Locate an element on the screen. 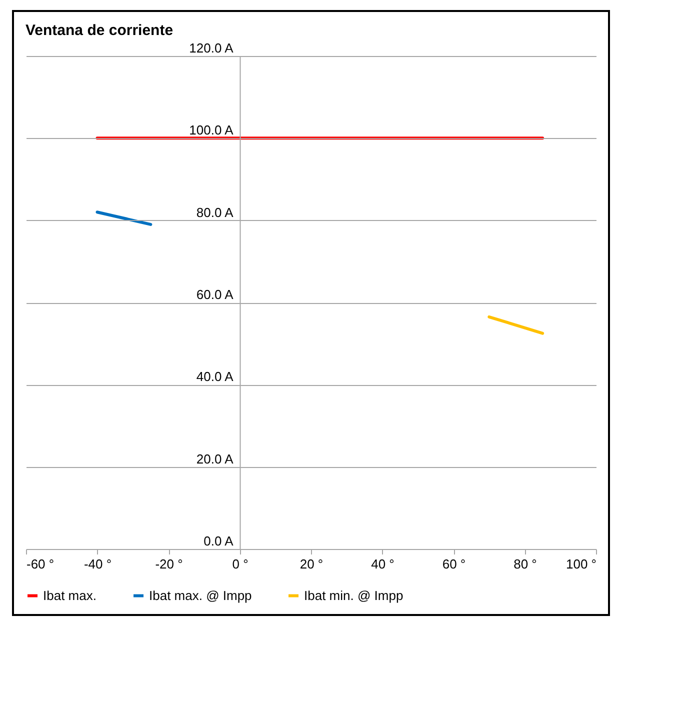  x-tick-label: 40 ° is located at coordinates (382, 564).